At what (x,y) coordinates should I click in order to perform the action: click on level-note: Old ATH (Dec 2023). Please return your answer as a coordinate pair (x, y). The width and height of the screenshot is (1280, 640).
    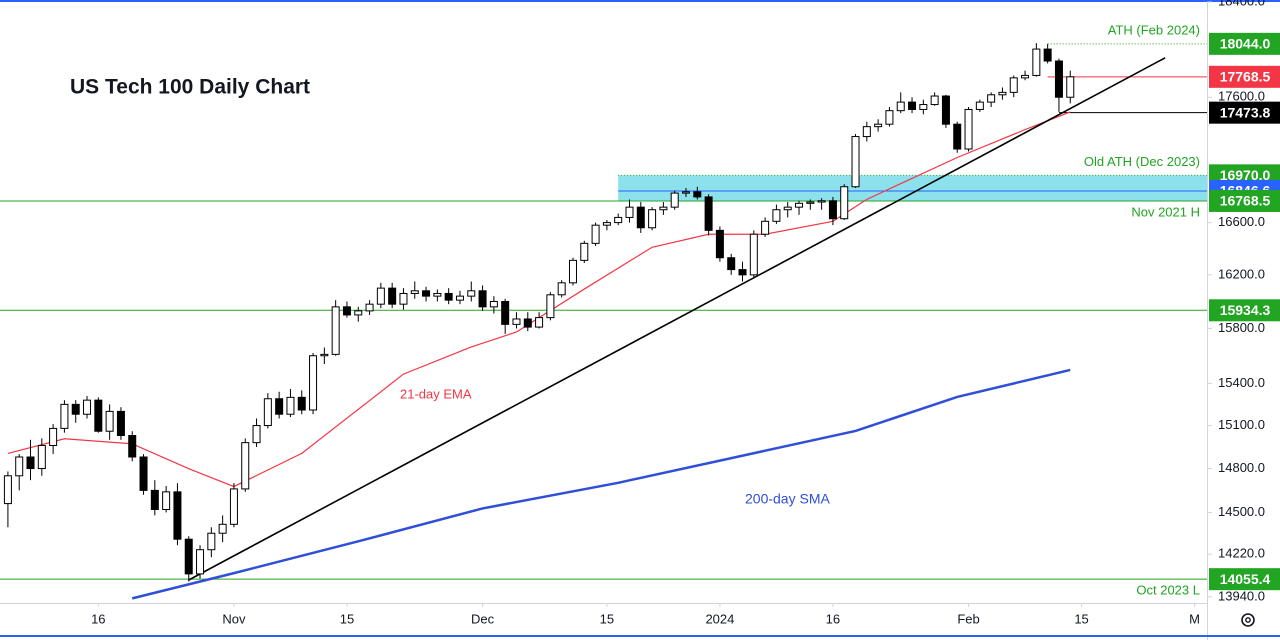
    Looking at the image, I should click on (1142, 161).